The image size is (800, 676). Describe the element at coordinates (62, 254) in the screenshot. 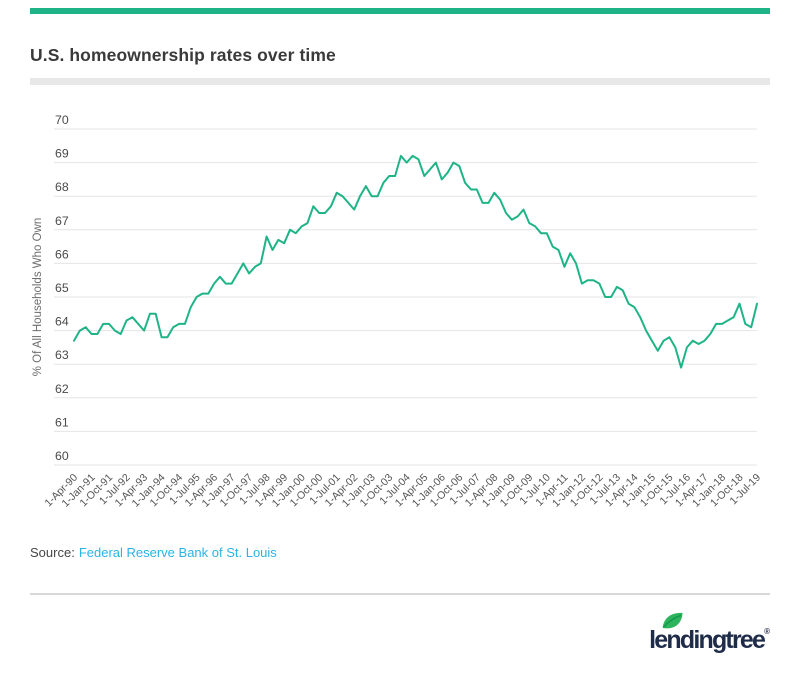

I see `y-axis-tick-label: 66` at that location.